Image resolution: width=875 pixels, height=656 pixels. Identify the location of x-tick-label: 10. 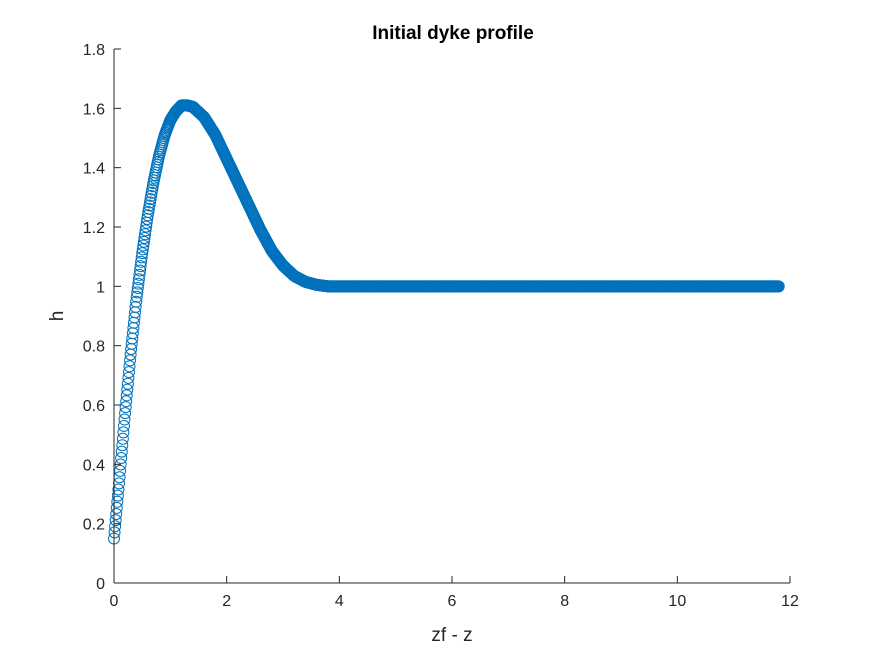
(677, 601).